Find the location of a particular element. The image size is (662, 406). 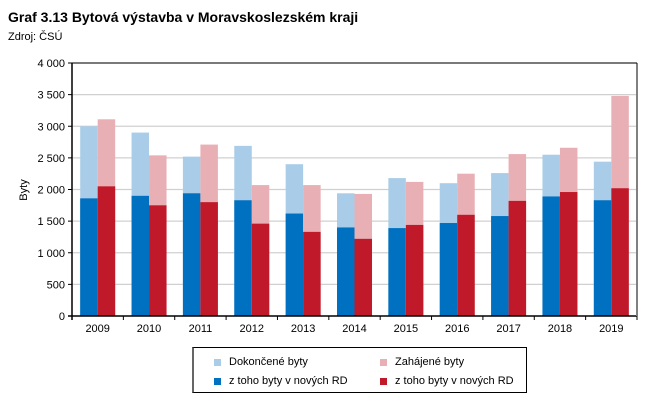

x-tick-label: 2011 is located at coordinates (201, 329).